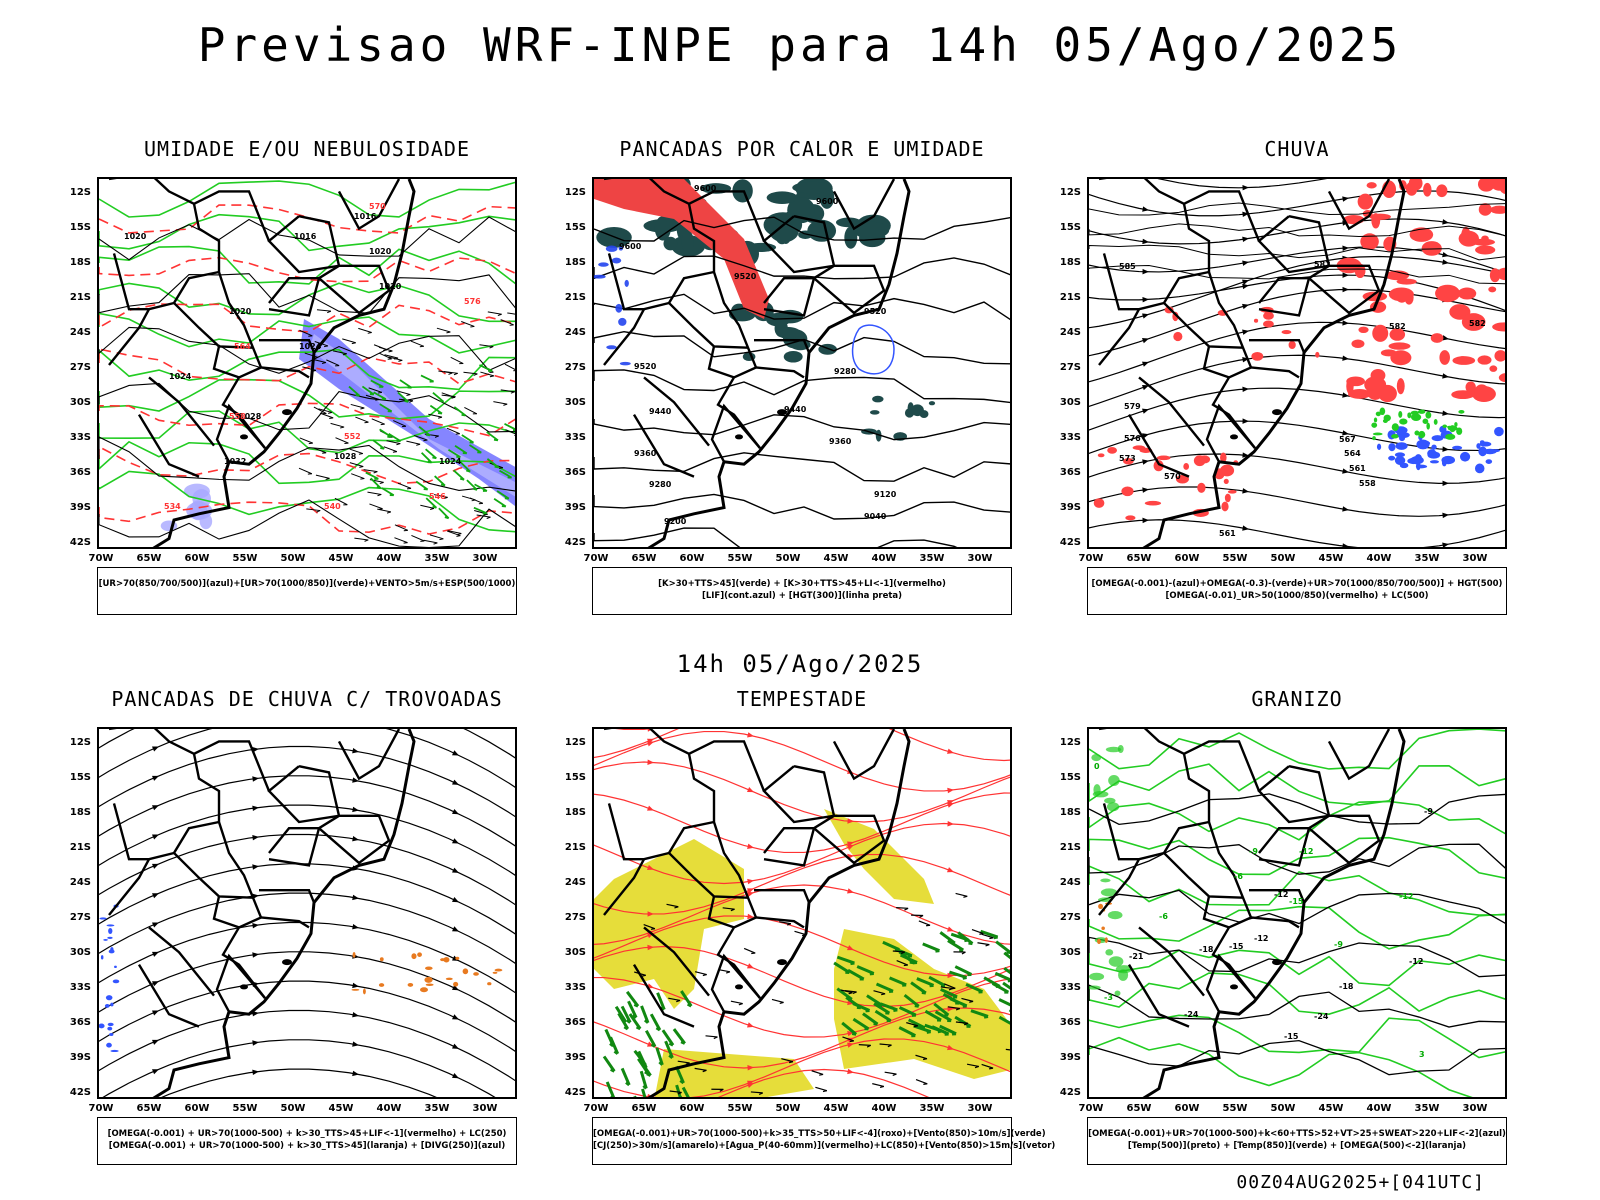  Describe the element at coordinates (1070, 542) in the screenshot. I see `latitude-label: 42S` at that location.